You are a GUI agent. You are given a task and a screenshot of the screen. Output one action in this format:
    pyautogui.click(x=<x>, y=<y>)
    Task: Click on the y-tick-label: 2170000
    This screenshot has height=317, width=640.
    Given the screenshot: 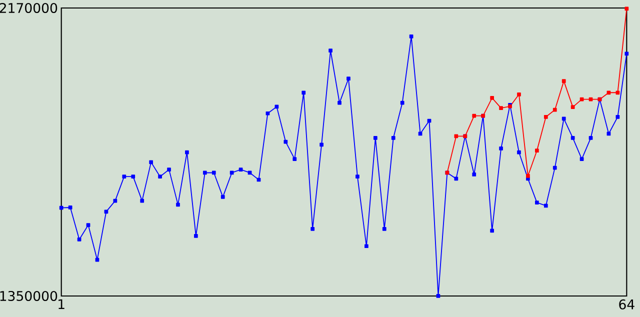 What is the action you would take?
    pyautogui.click(x=29, y=7)
    